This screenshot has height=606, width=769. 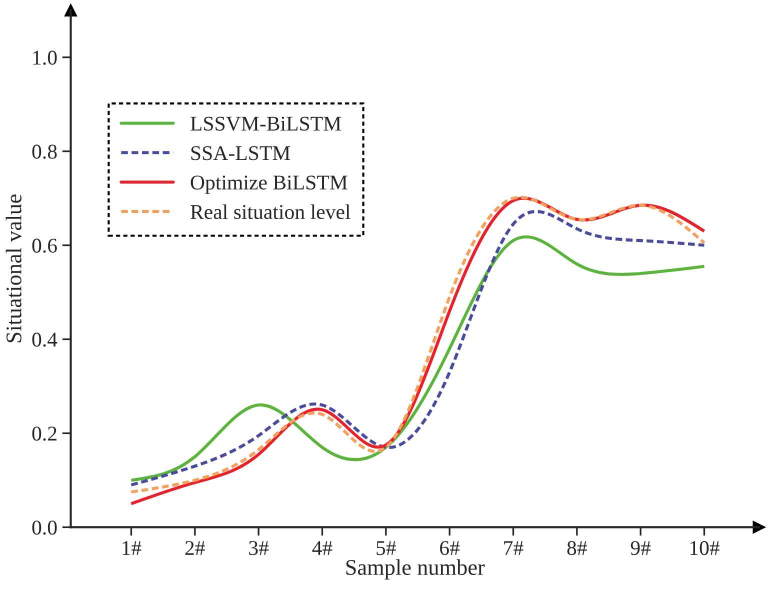 I want to click on legend-label: SSA-LSTM, so click(x=240, y=153).